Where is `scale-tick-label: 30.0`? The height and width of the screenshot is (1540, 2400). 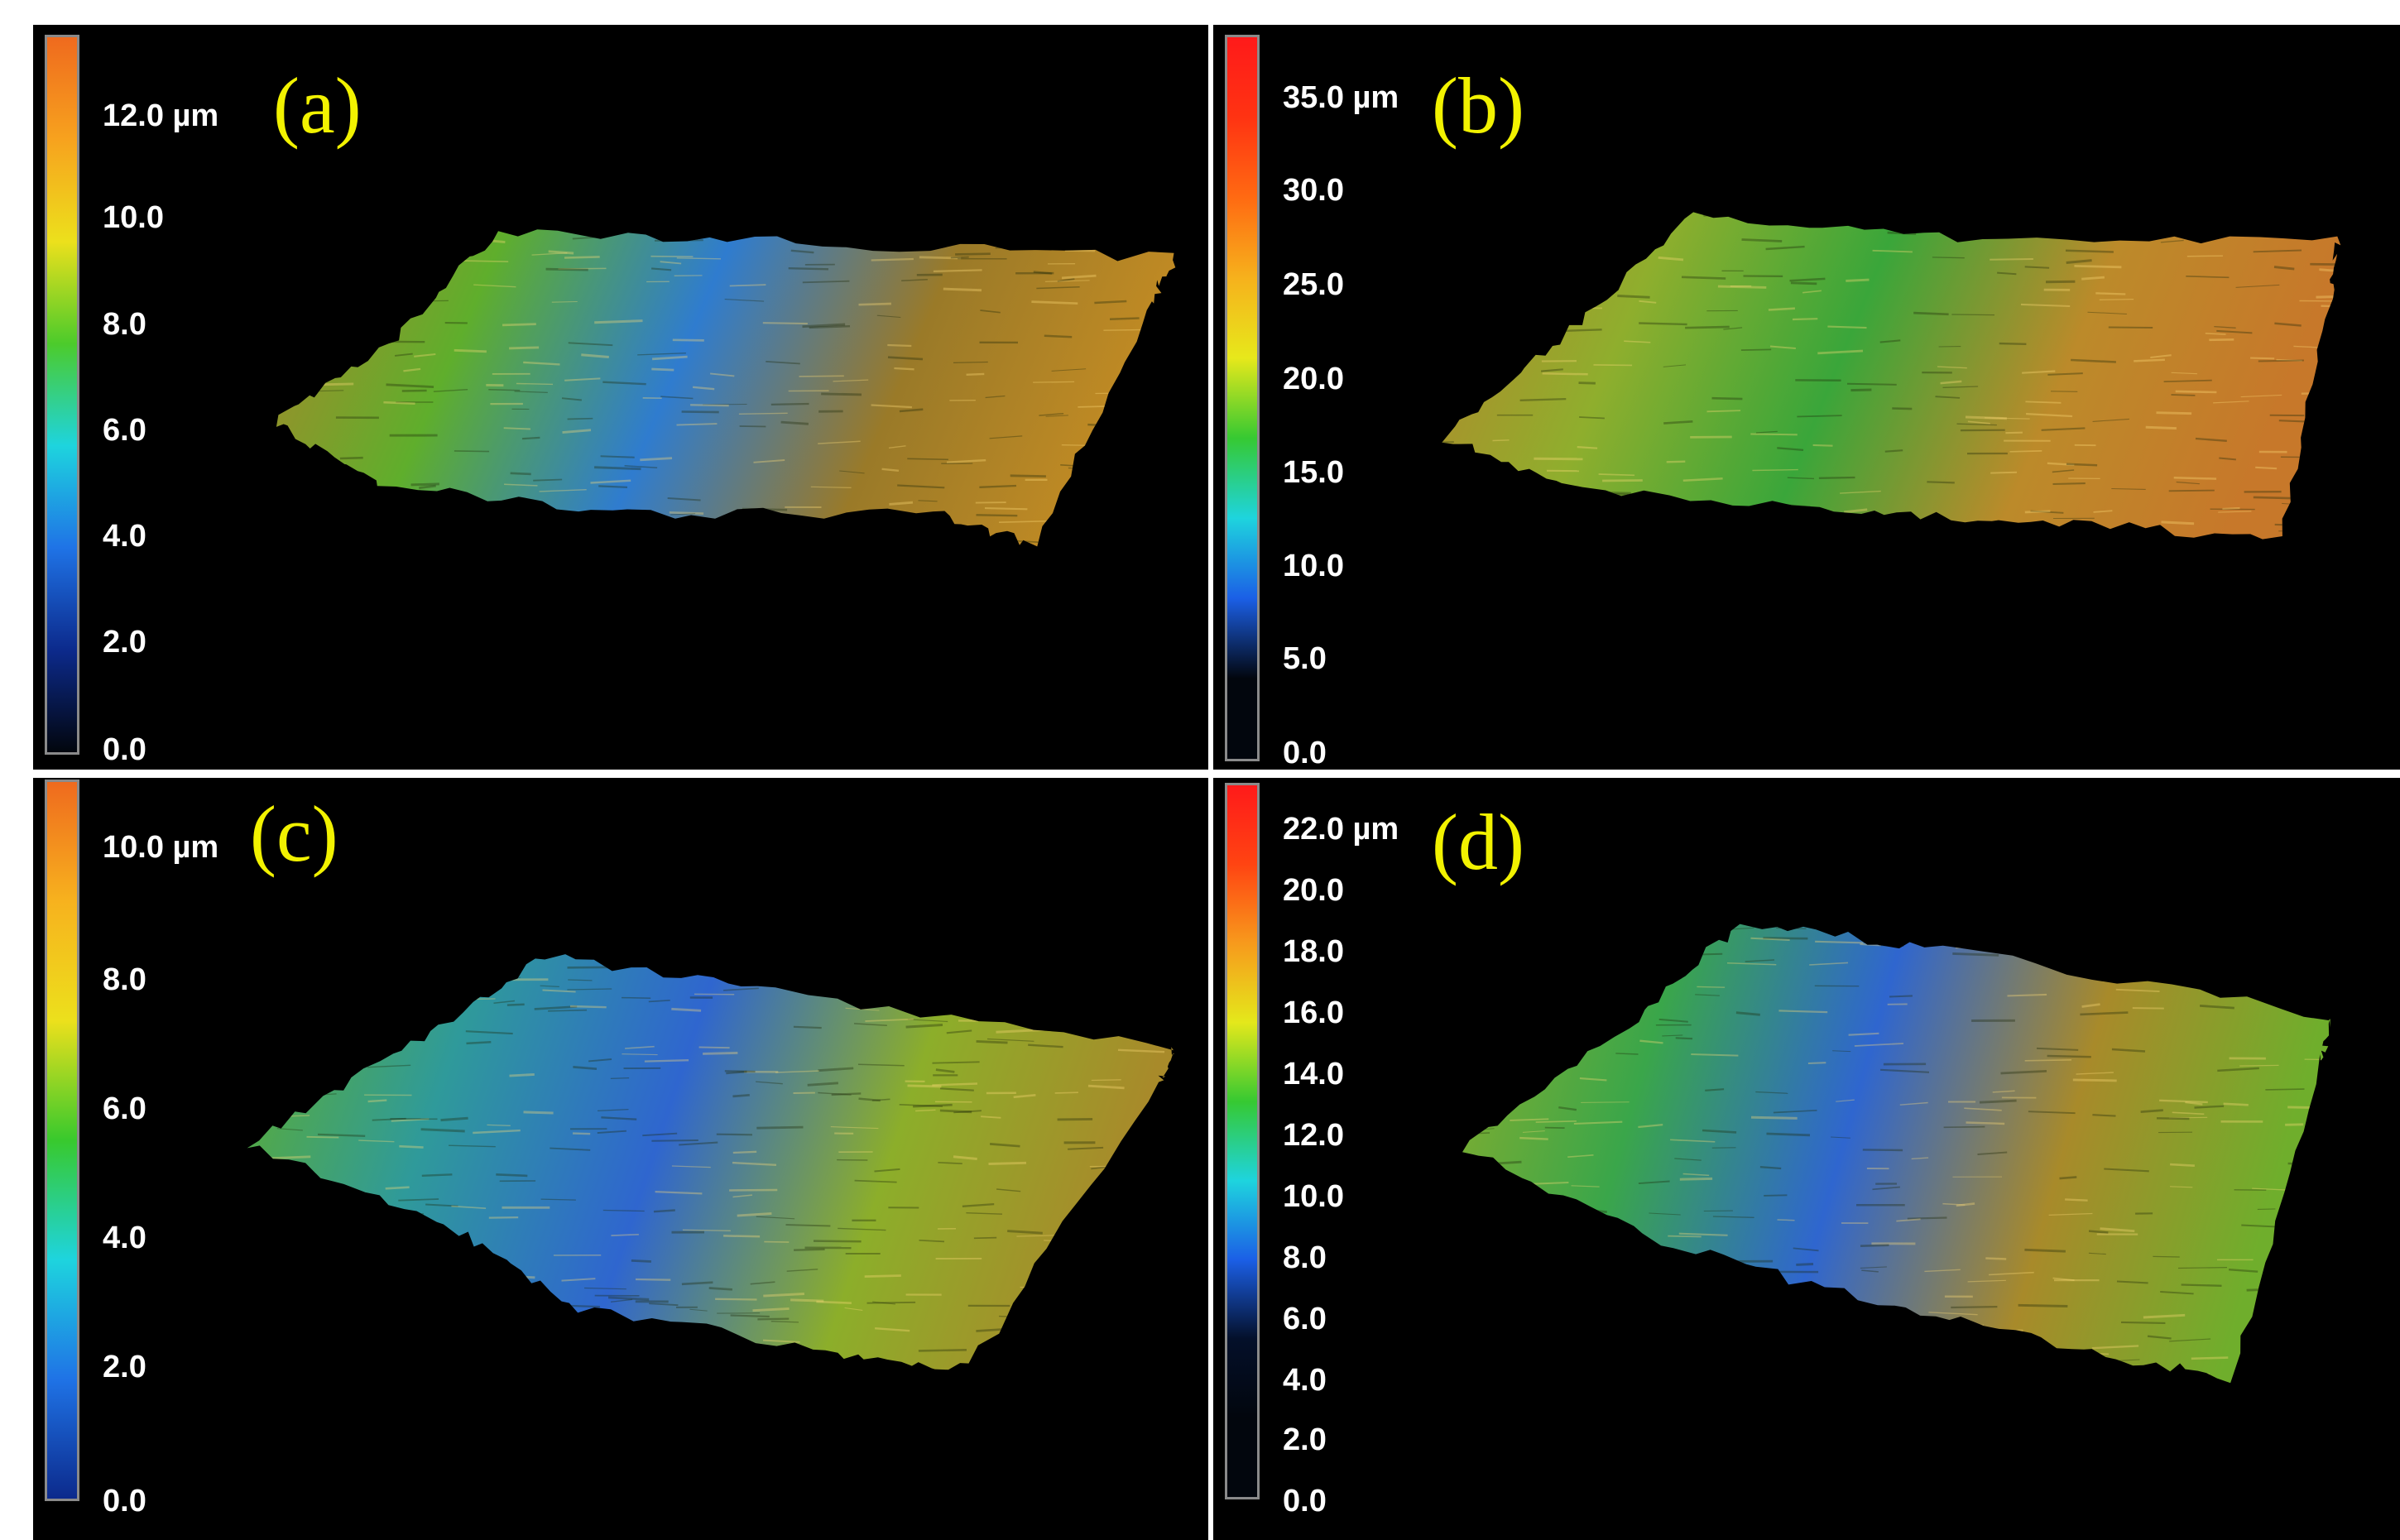 scale-tick-label: 30.0 is located at coordinates (1313, 190).